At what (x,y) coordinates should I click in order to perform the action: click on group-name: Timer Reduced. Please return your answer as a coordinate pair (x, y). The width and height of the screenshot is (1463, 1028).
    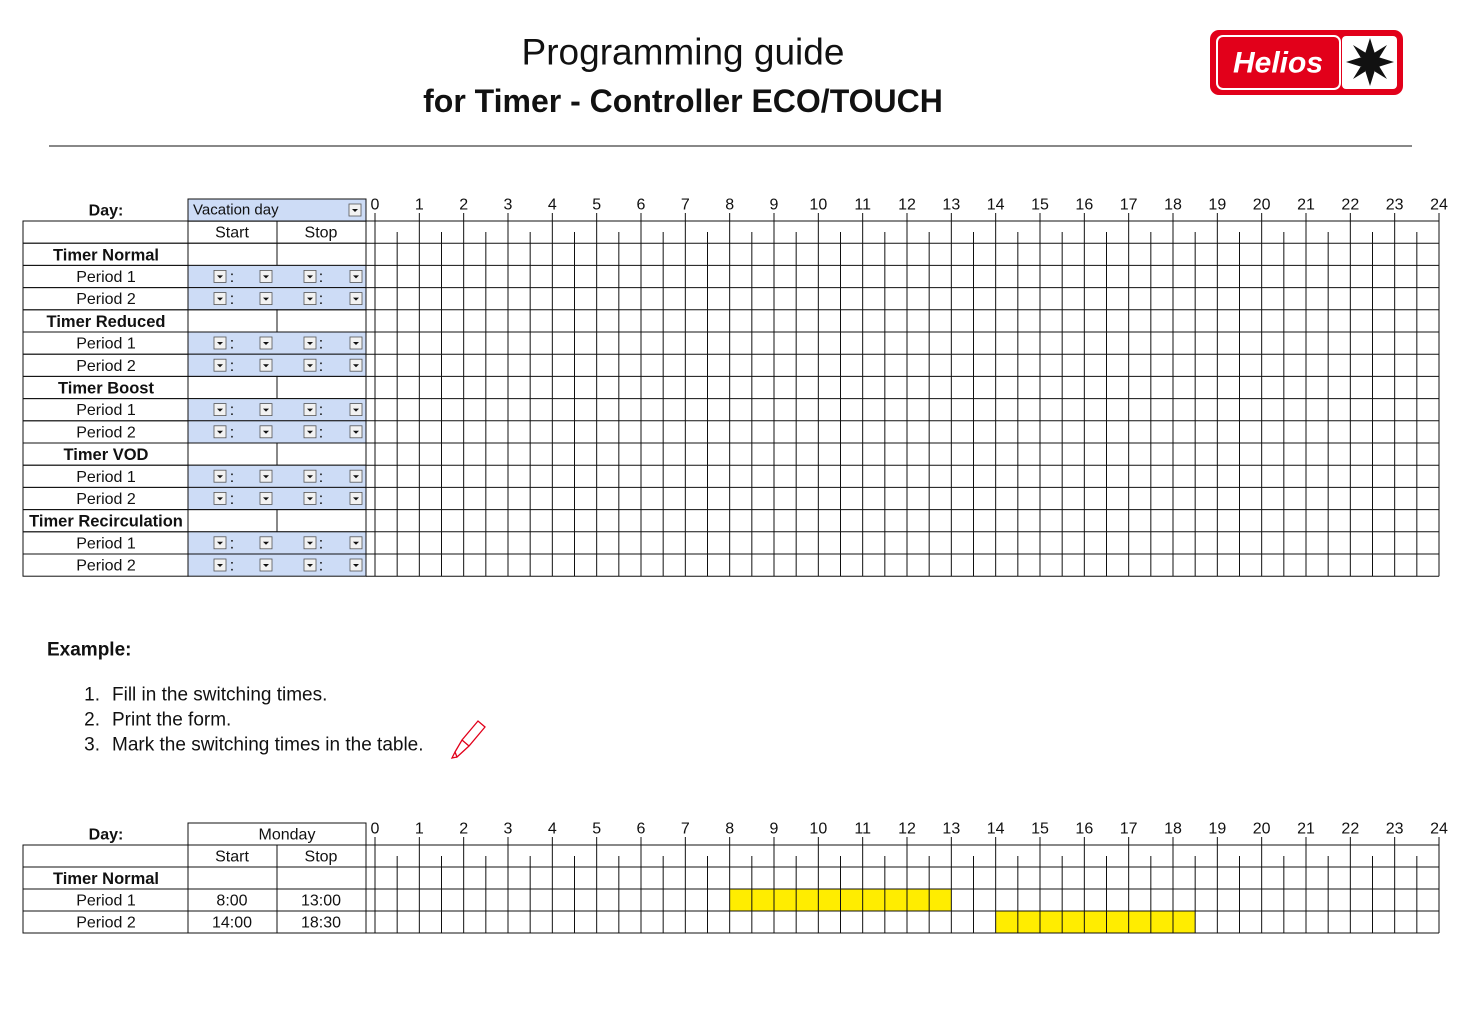
    Looking at the image, I should click on (106, 322).